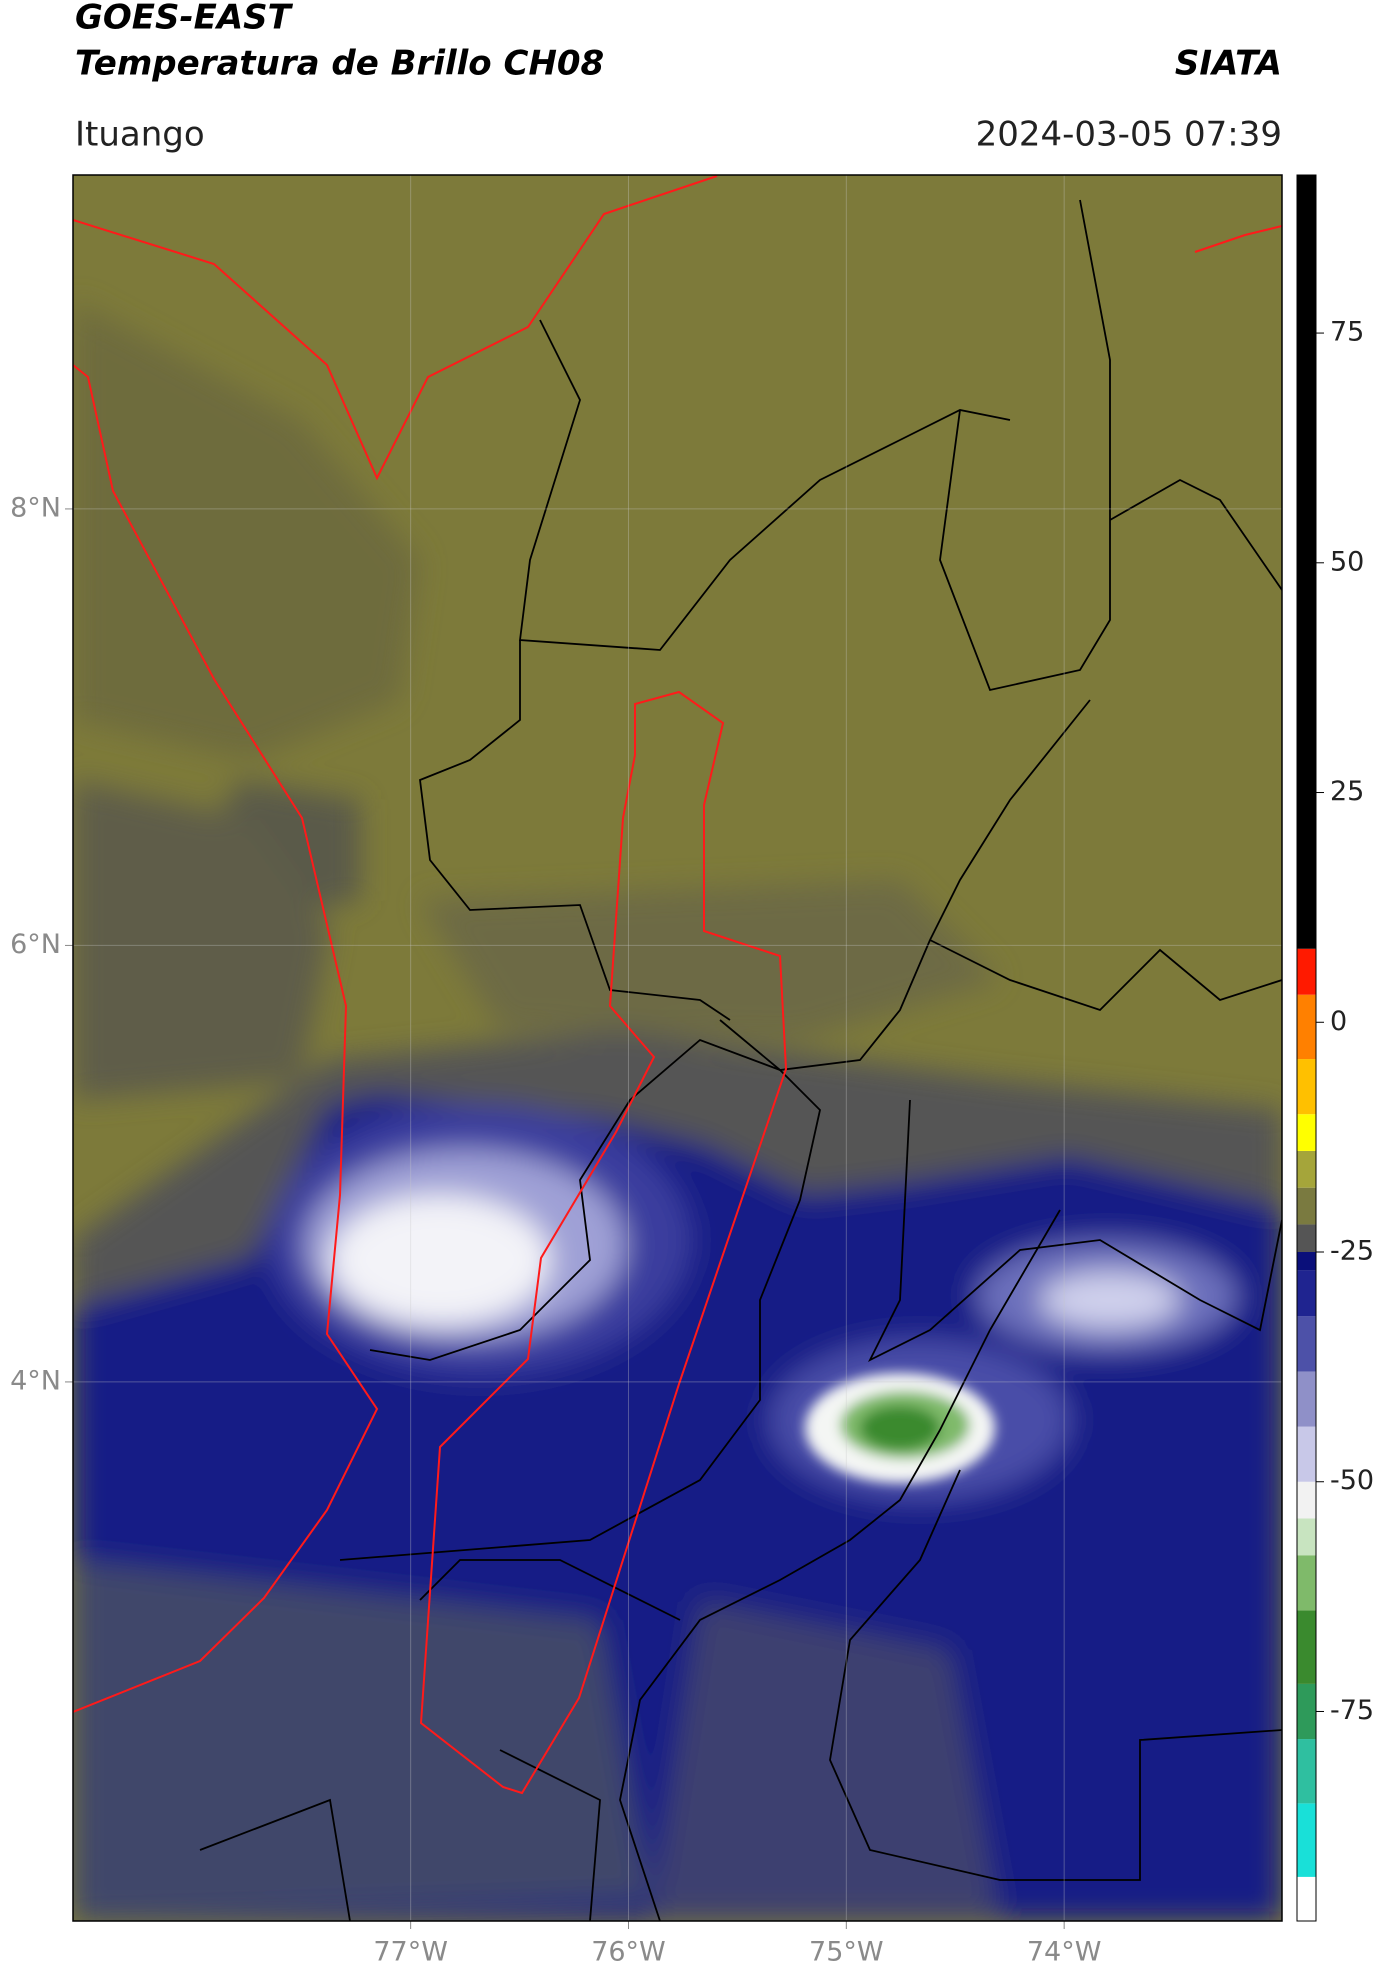  I want to click on colorbar-tick-label: 0, so click(1338, 1021).